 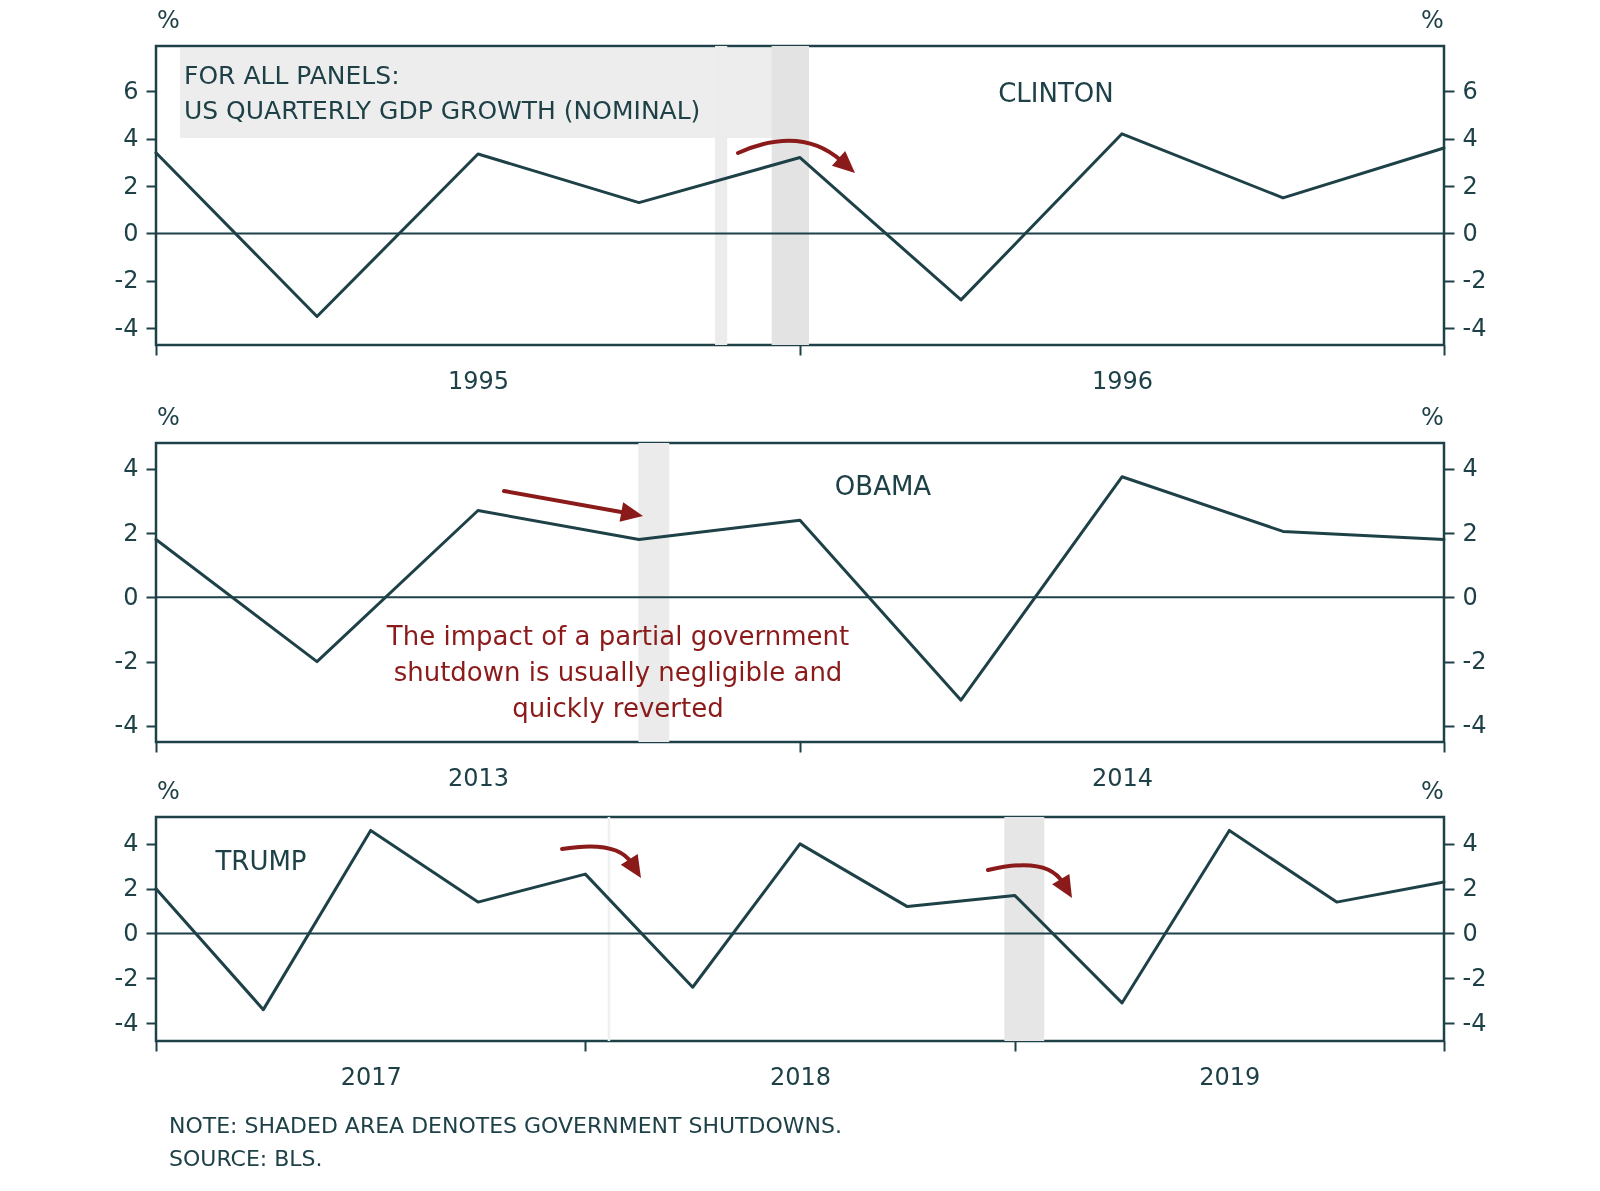 I want to click on x-tick-label: 1995, so click(x=478, y=380).